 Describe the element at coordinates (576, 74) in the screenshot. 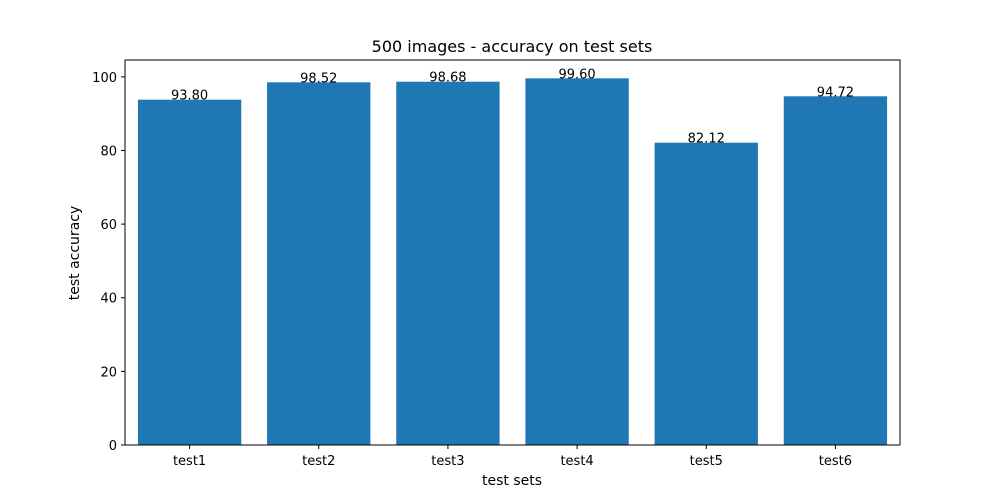

I see `data-label-test4: 99.60` at that location.